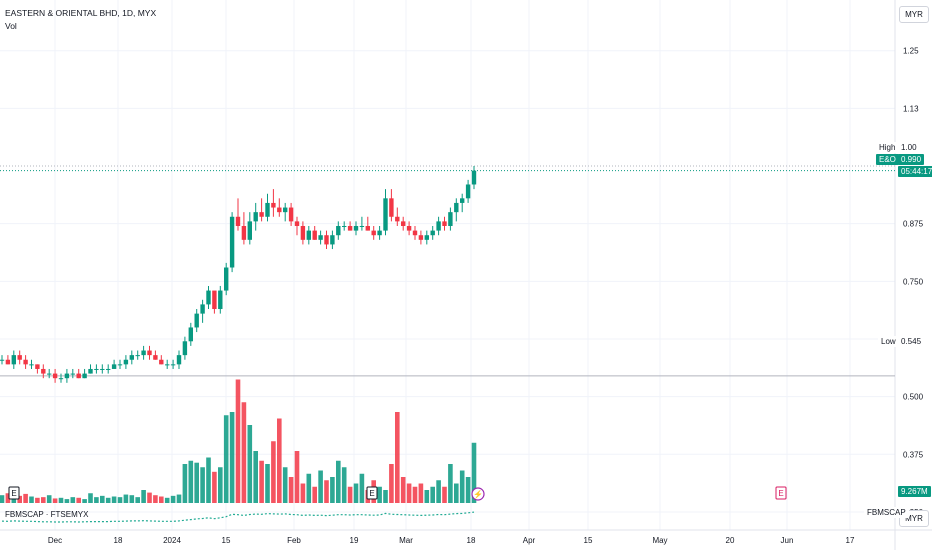  What do you see at coordinates (886, 512) in the screenshot?
I see `compare-symbol-tag: FBMSCAP` at bounding box center [886, 512].